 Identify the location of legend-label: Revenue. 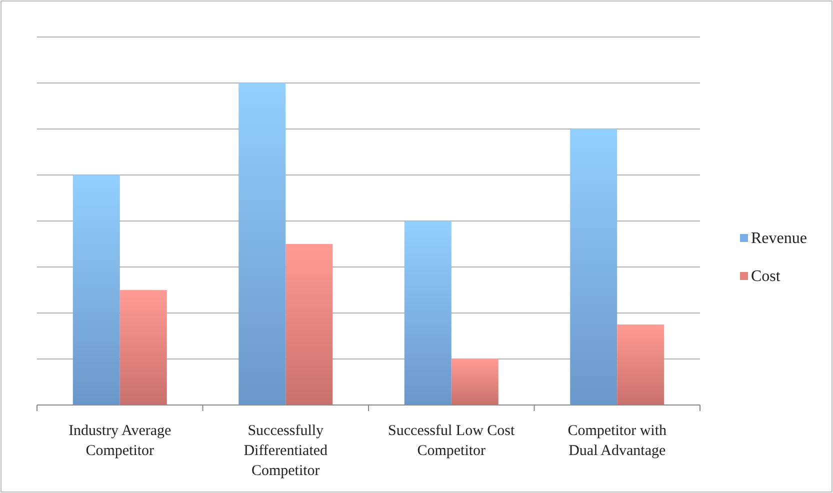
(779, 238).